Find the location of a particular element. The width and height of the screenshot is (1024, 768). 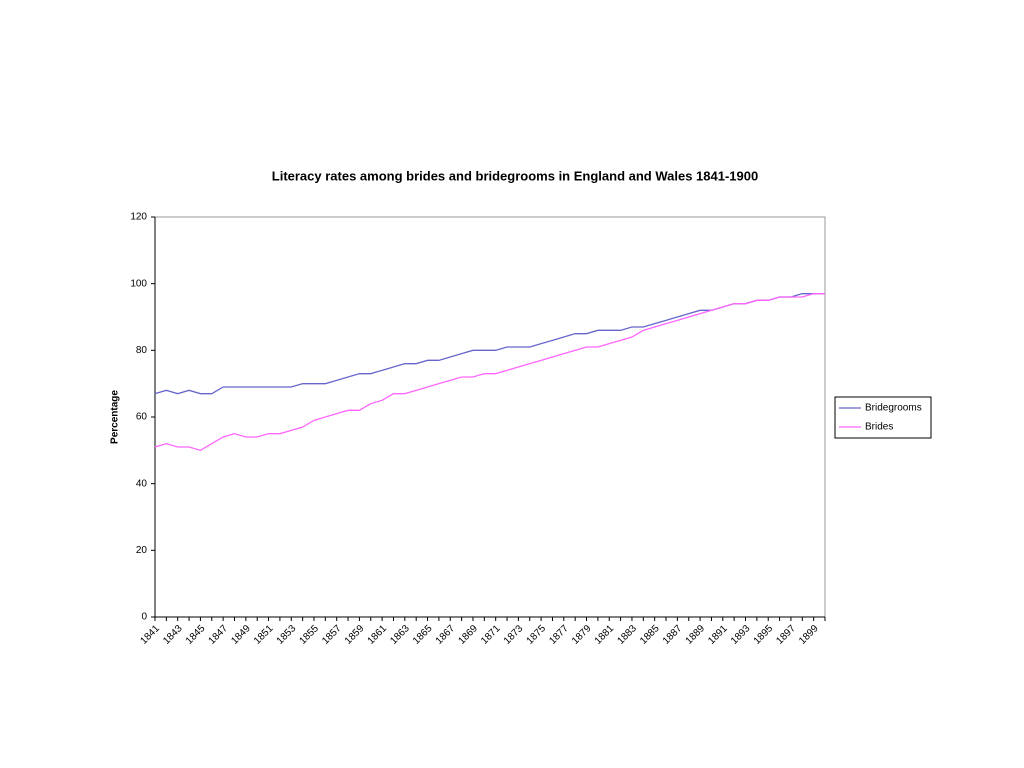

y-tick-label: 80 is located at coordinates (142, 350).